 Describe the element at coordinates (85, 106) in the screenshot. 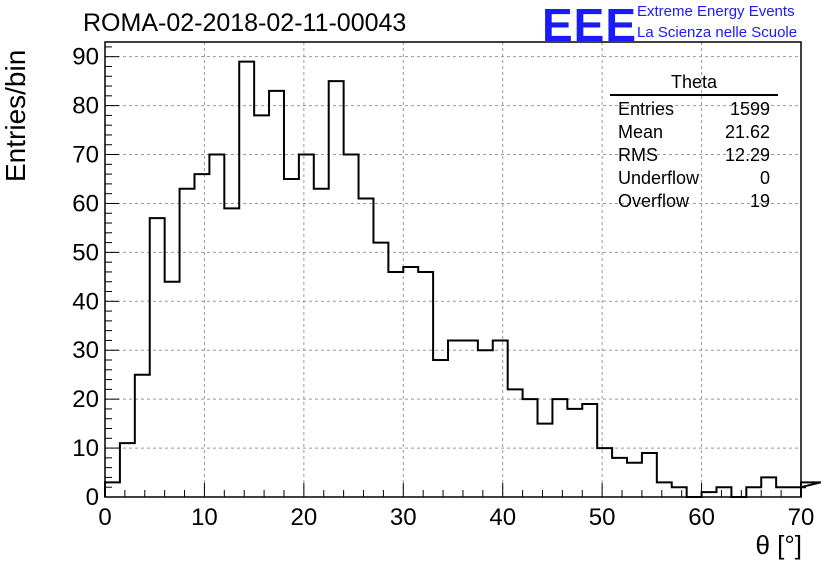

I see `y-tick-label: 80` at that location.